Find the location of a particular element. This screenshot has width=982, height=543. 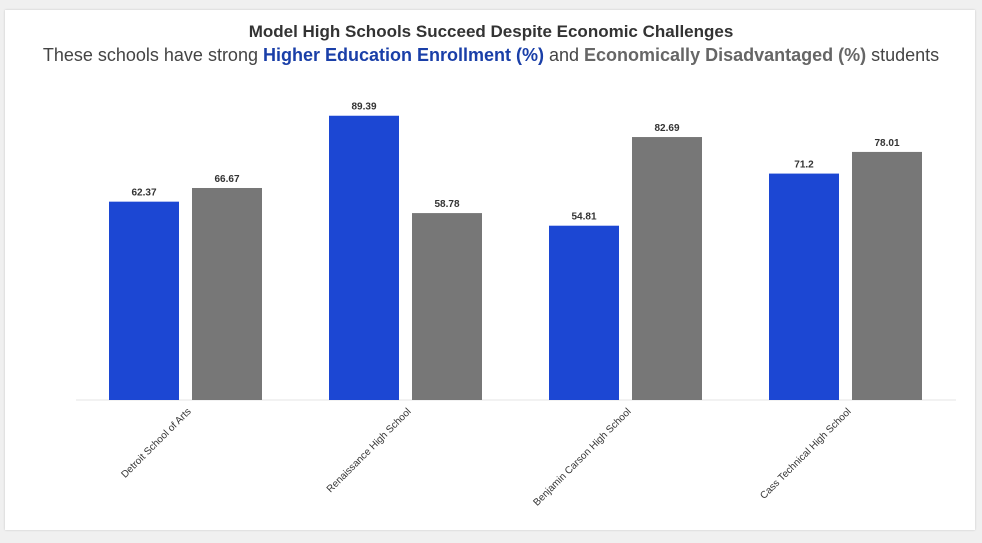

x-tick-label-0: Detroit School of Arts is located at coordinates (156, 443).